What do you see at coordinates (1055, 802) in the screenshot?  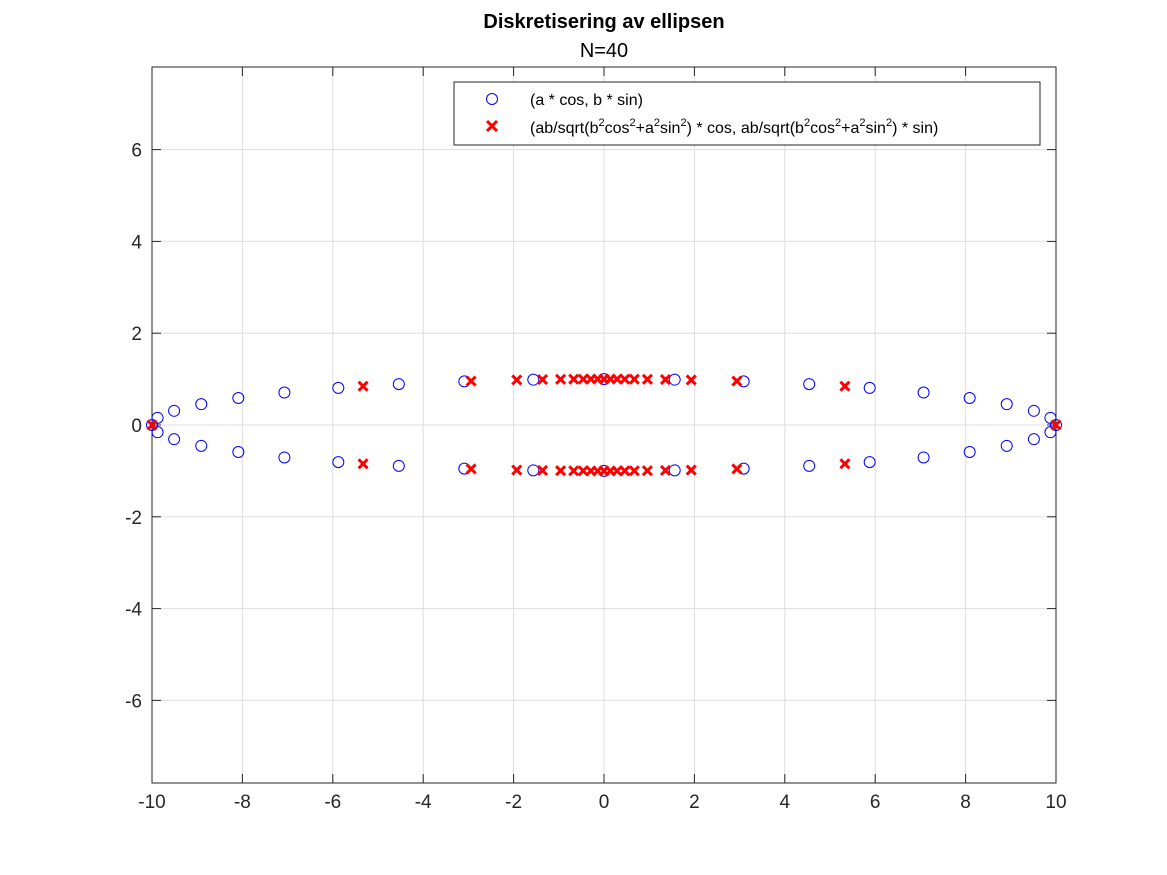 I see `x-tick-label: 10` at bounding box center [1055, 802].